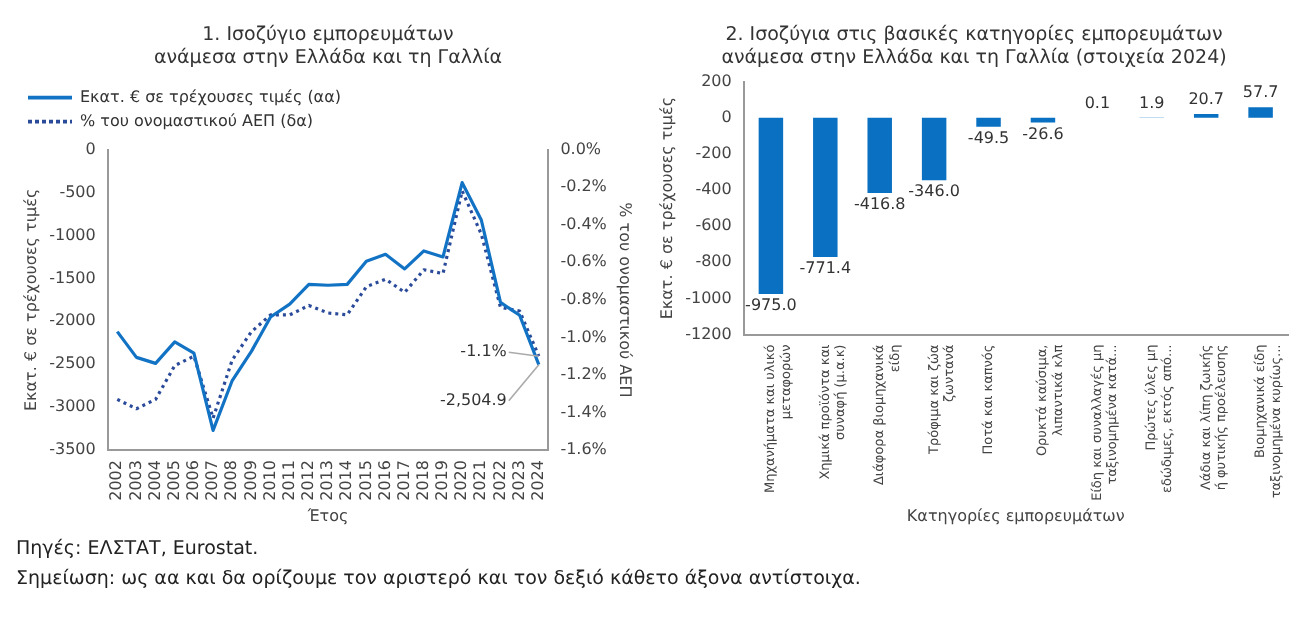 The height and width of the screenshot is (626, 1306). I want to click on y2-tick-label: -0.4%, so click(584, 223).